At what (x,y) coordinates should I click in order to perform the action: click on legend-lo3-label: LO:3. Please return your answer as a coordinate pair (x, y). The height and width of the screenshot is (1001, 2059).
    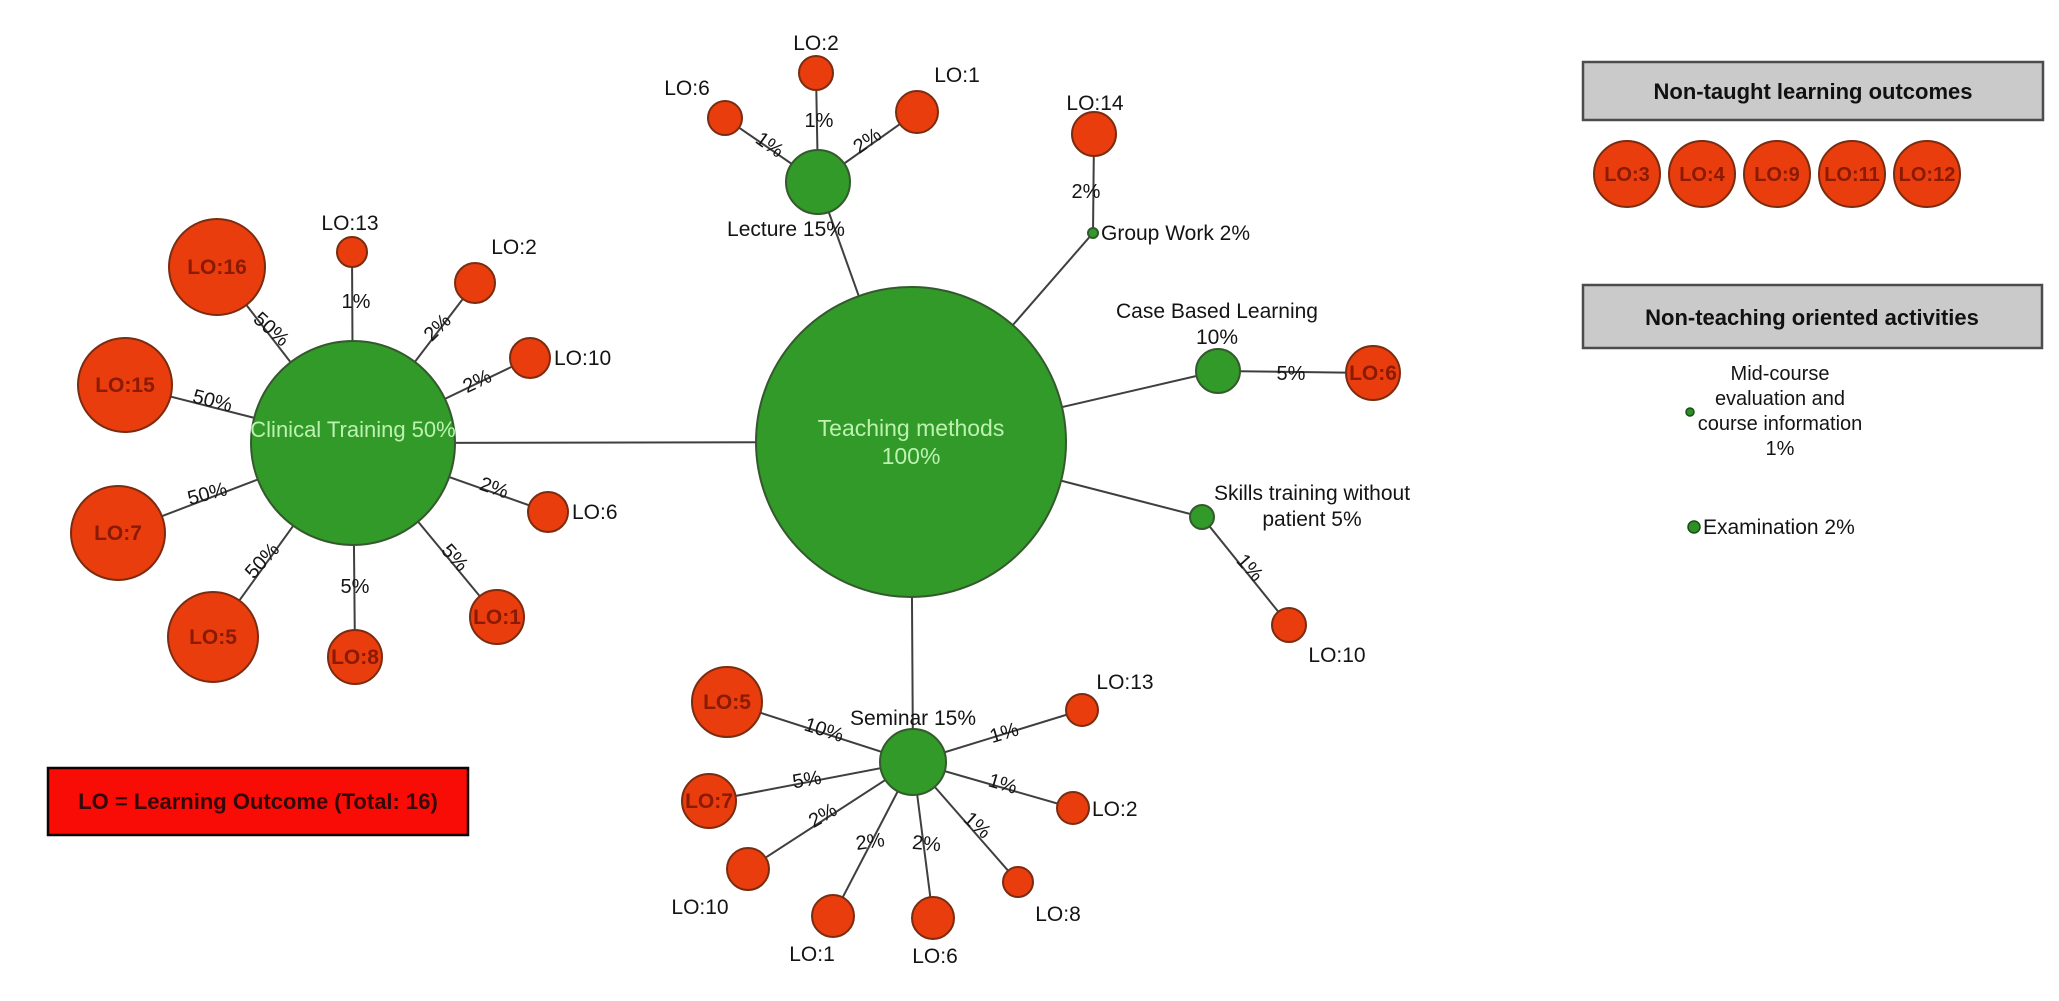
    Looking at the image, I should click on (1627, 175).